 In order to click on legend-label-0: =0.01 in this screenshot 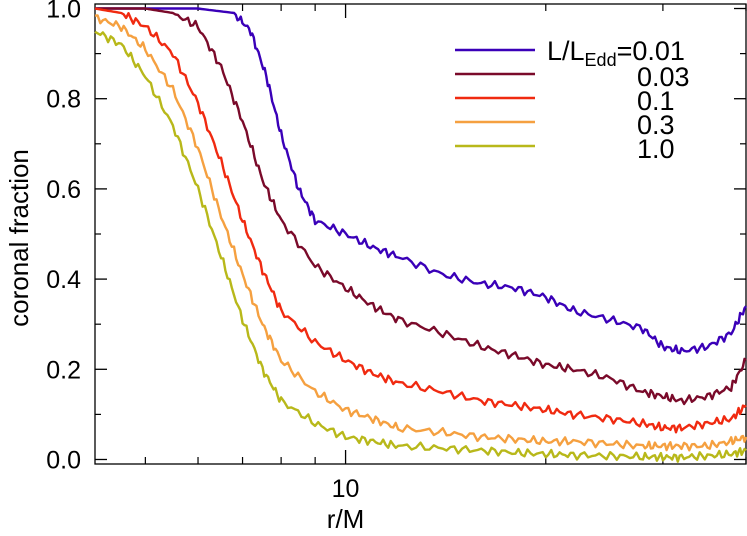, I will do `click(651, 51)`.